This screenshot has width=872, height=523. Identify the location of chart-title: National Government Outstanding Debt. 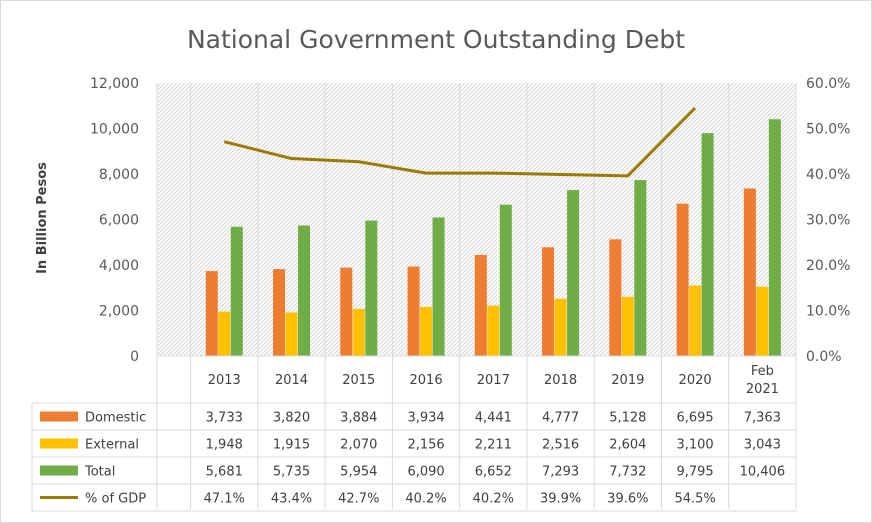
(436, 39).